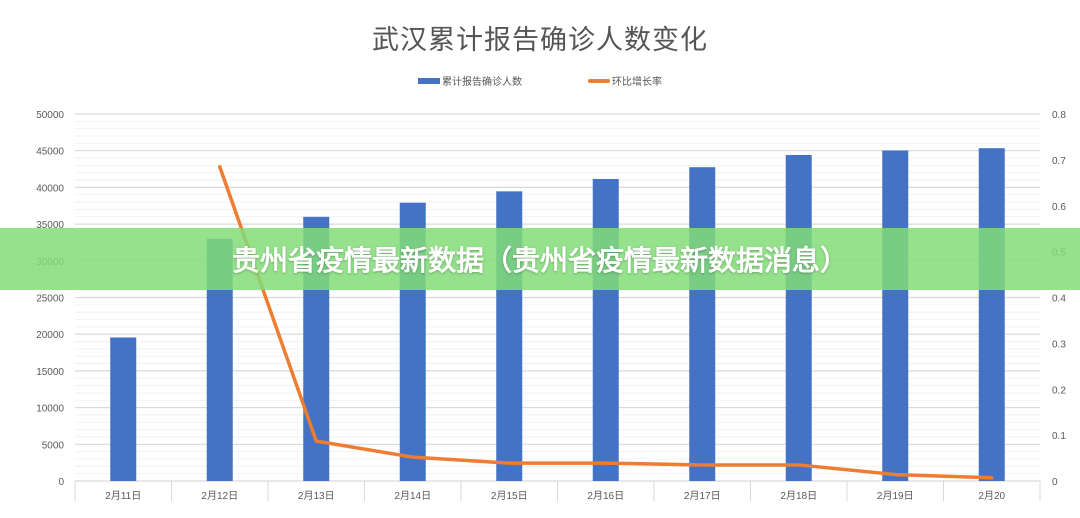  Describe the element at coordinates (50, 299) in the screenshot. I see `y-left-tick-label: 25000` at that location.